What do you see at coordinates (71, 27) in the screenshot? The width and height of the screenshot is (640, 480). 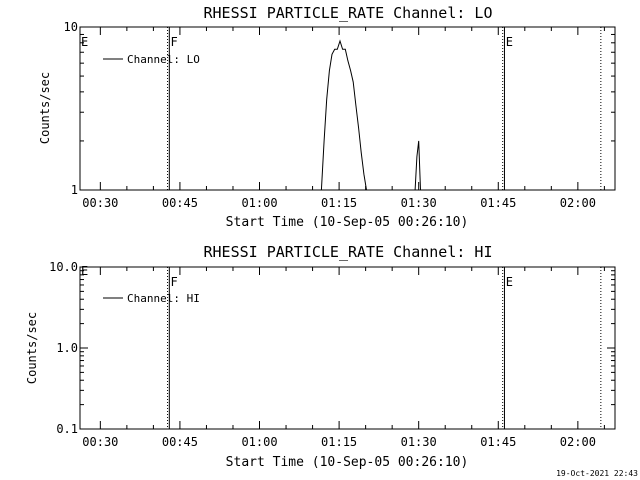 I see `lo-y-tick-label: 10` at bounding box center [71, 27].